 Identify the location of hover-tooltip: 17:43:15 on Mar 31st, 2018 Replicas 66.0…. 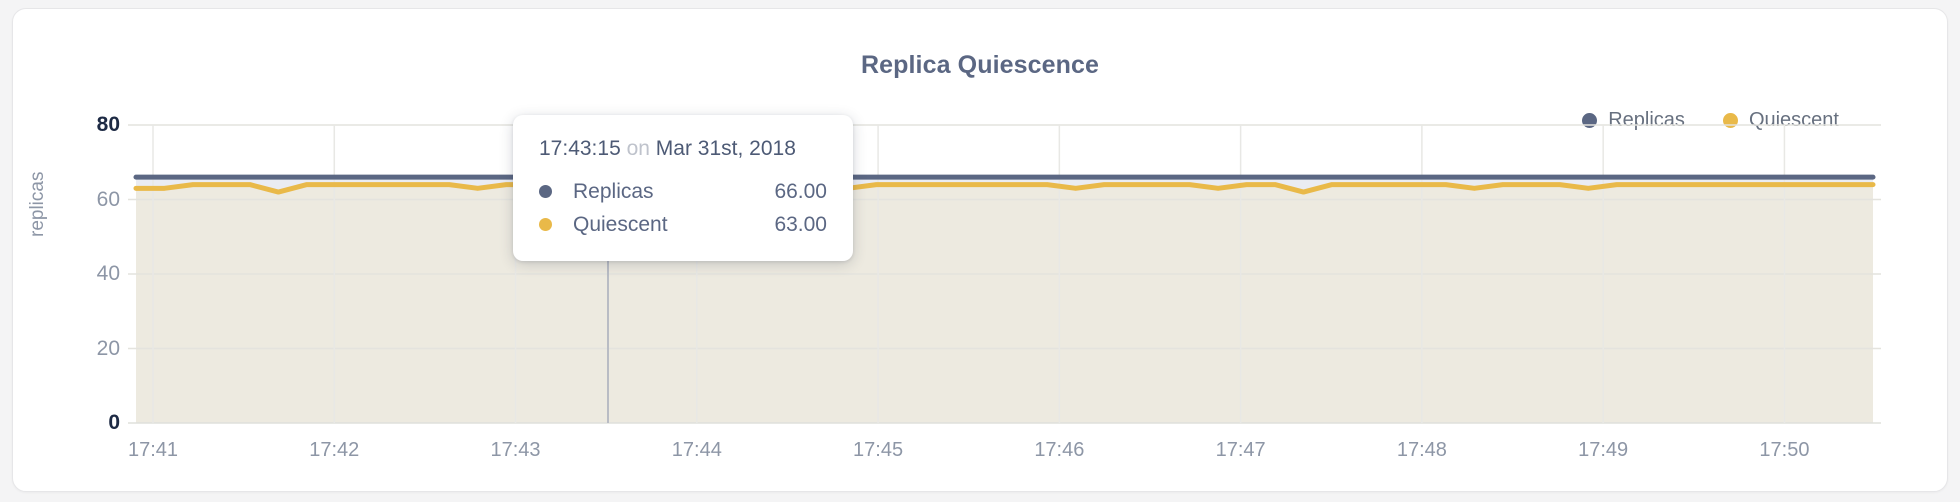
(683, 188).